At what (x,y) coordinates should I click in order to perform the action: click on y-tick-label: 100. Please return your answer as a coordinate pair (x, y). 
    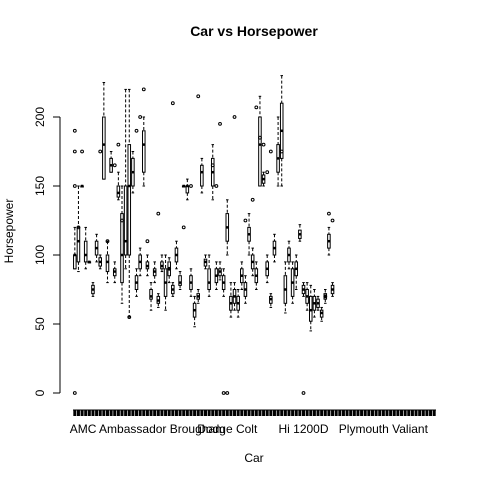
    Looking at the image, I should click on (40, 255).